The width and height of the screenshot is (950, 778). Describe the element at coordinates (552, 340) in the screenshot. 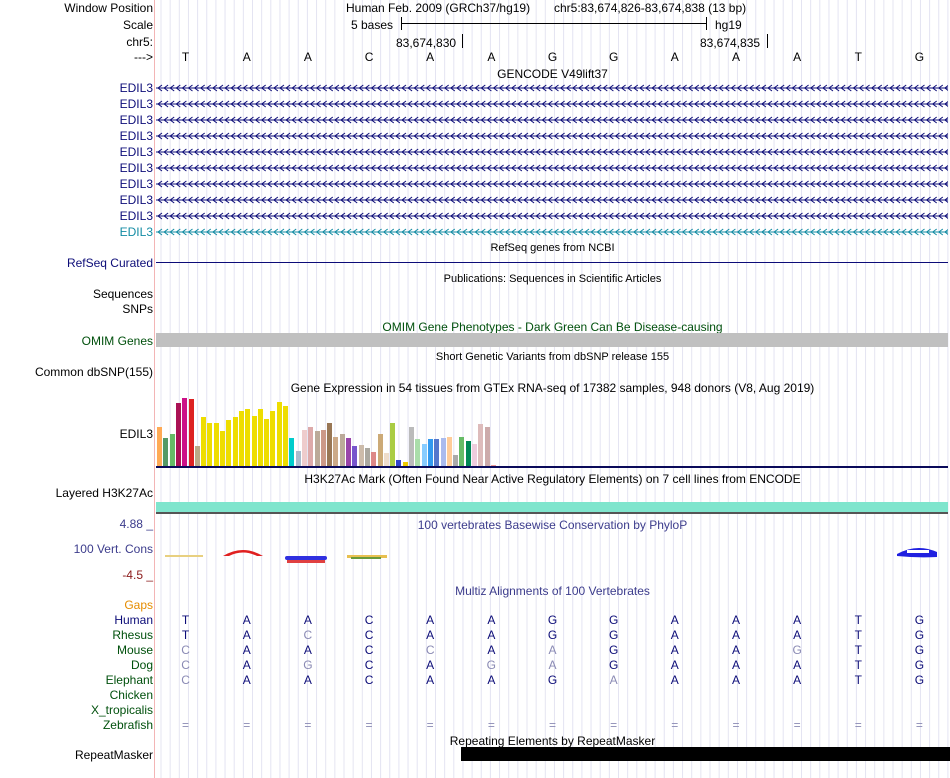

I see `omim-gene-bar` at that location.